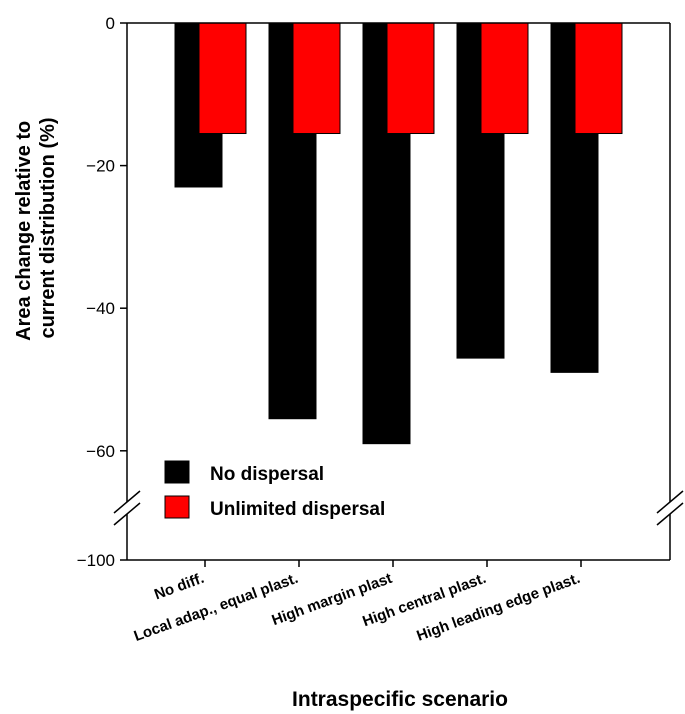  I want to click on y-tick-label: 0, so click(110, 23).